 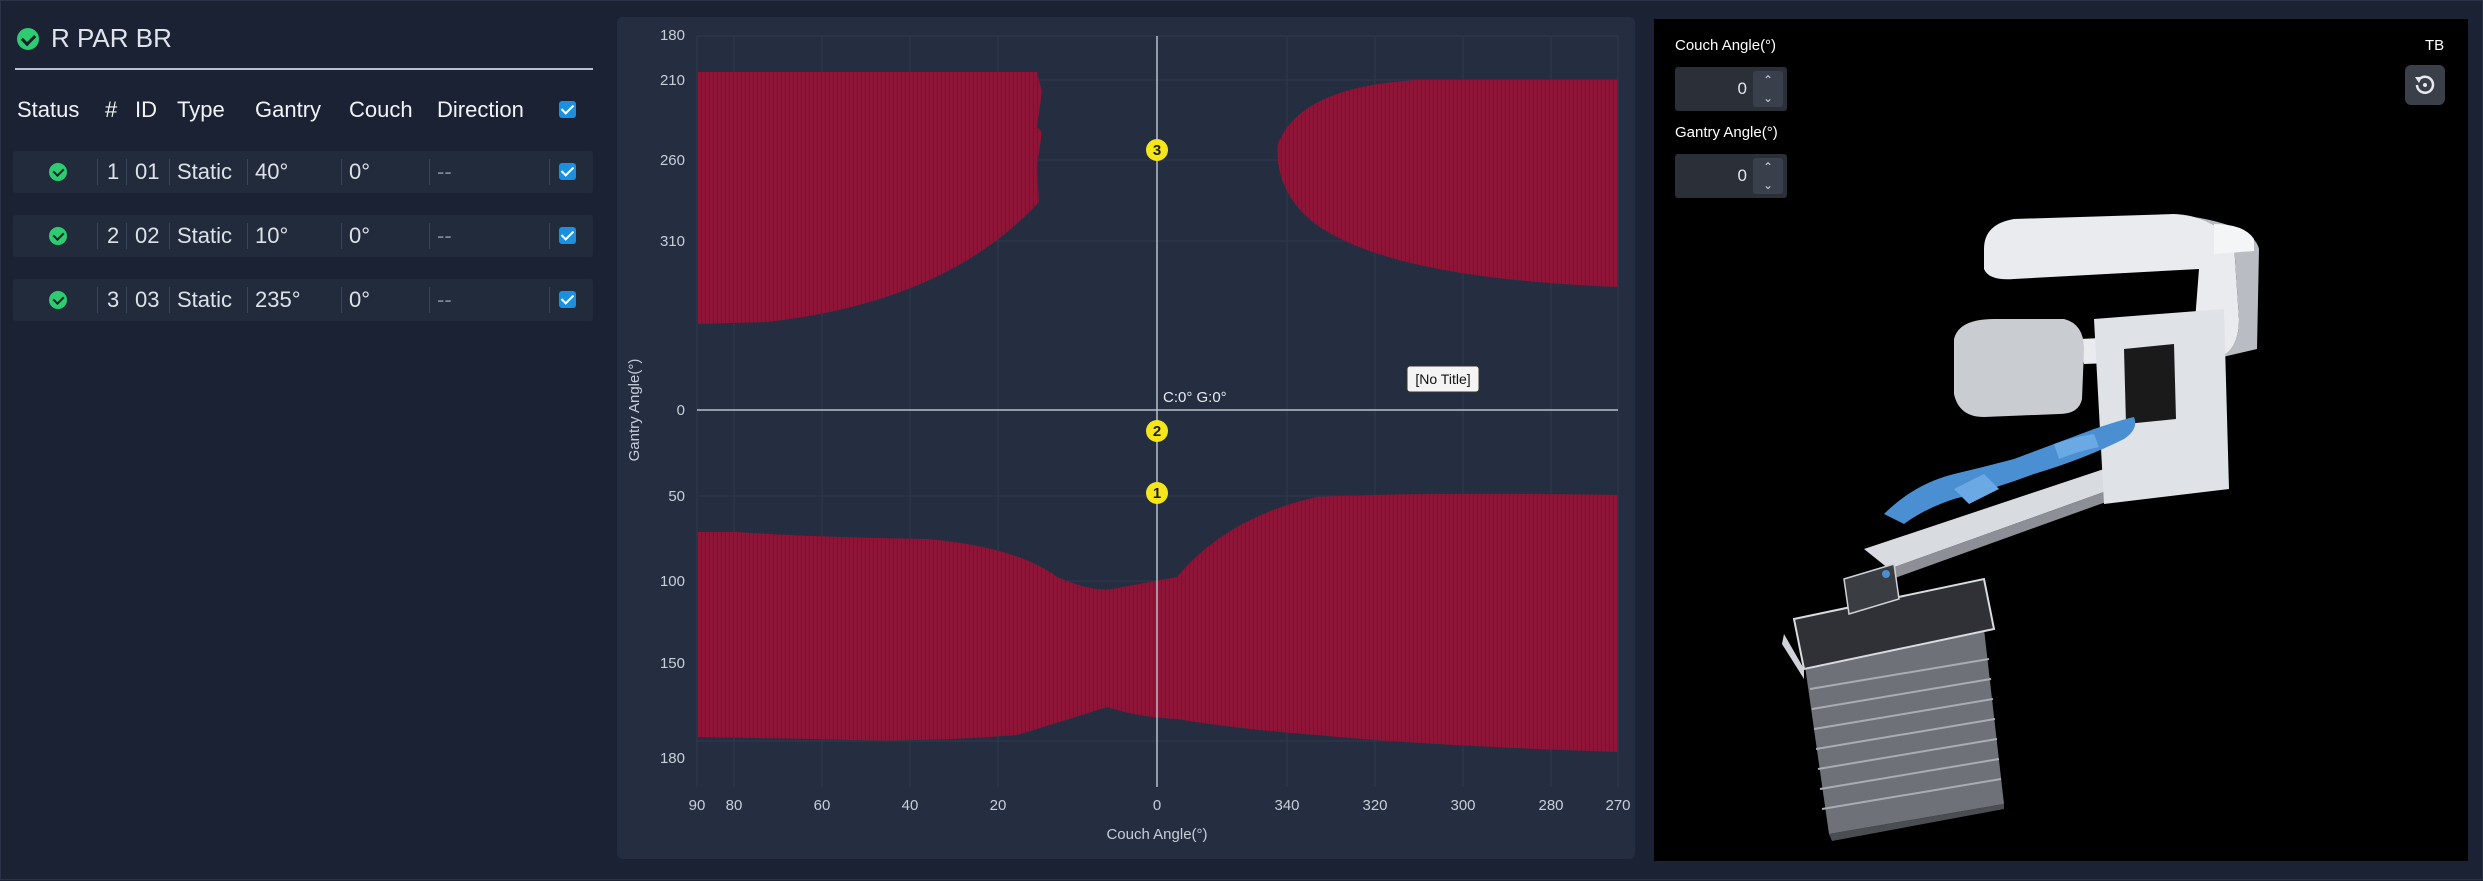 I want to click on y-tick-label: 310, so click(x=672, y=241).